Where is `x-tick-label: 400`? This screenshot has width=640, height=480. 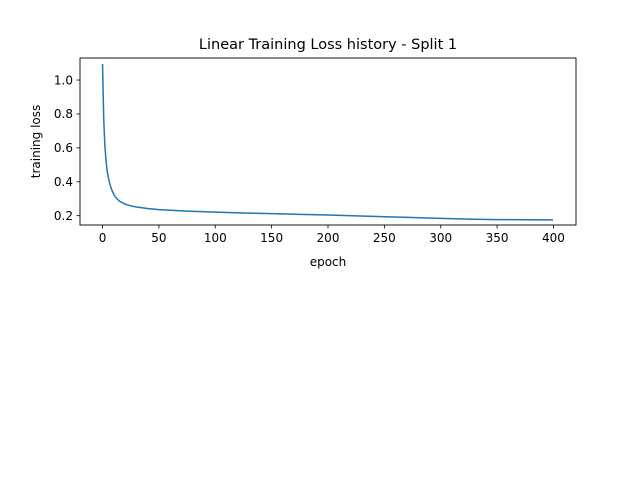
x-tick-label: 400 is located at coordinates (553, 238).